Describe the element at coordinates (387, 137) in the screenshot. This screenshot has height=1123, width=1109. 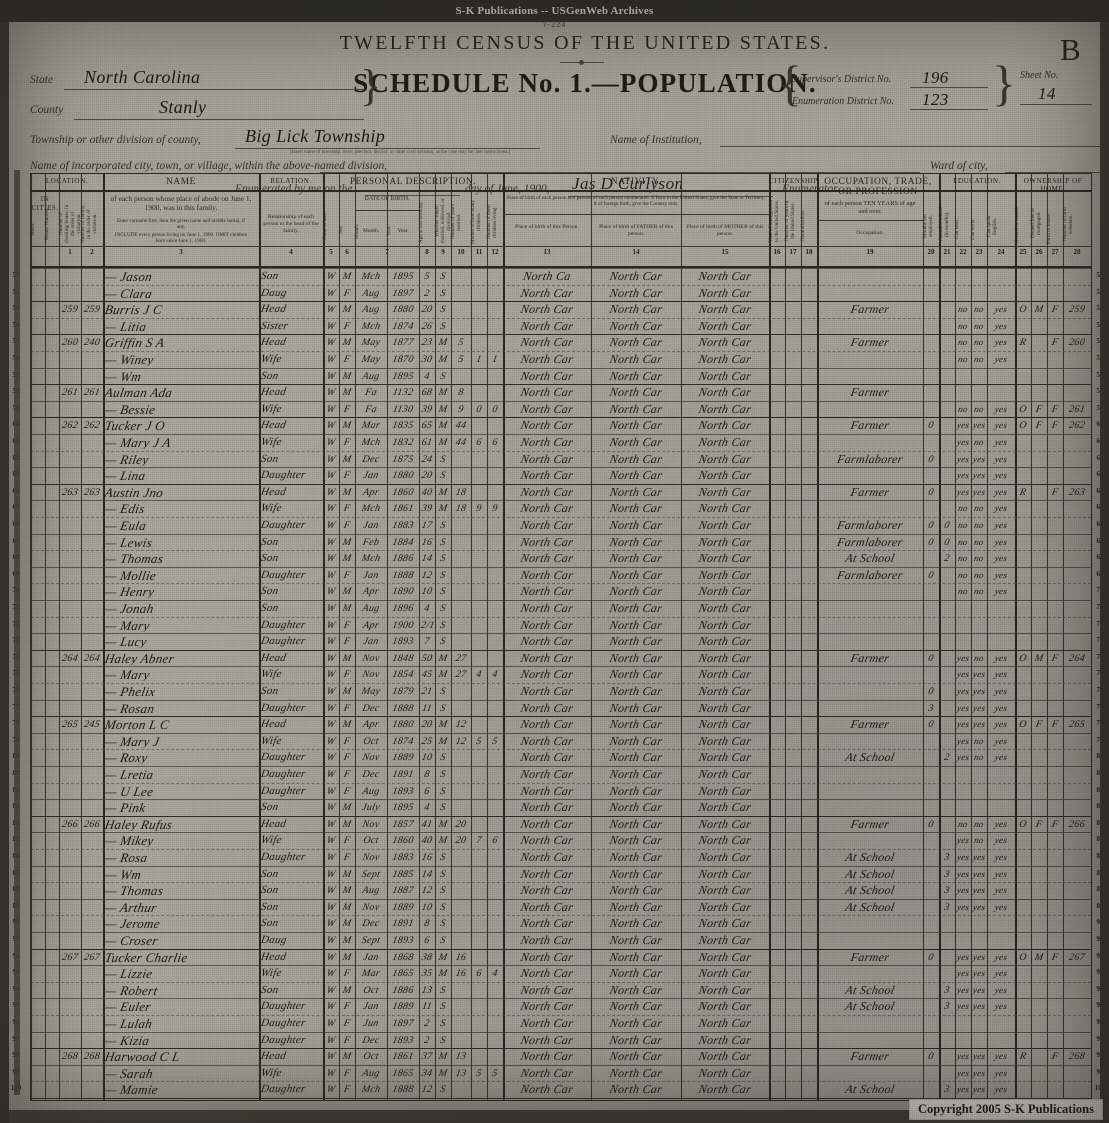
I see `township-field: Big Lick Township` at that location.